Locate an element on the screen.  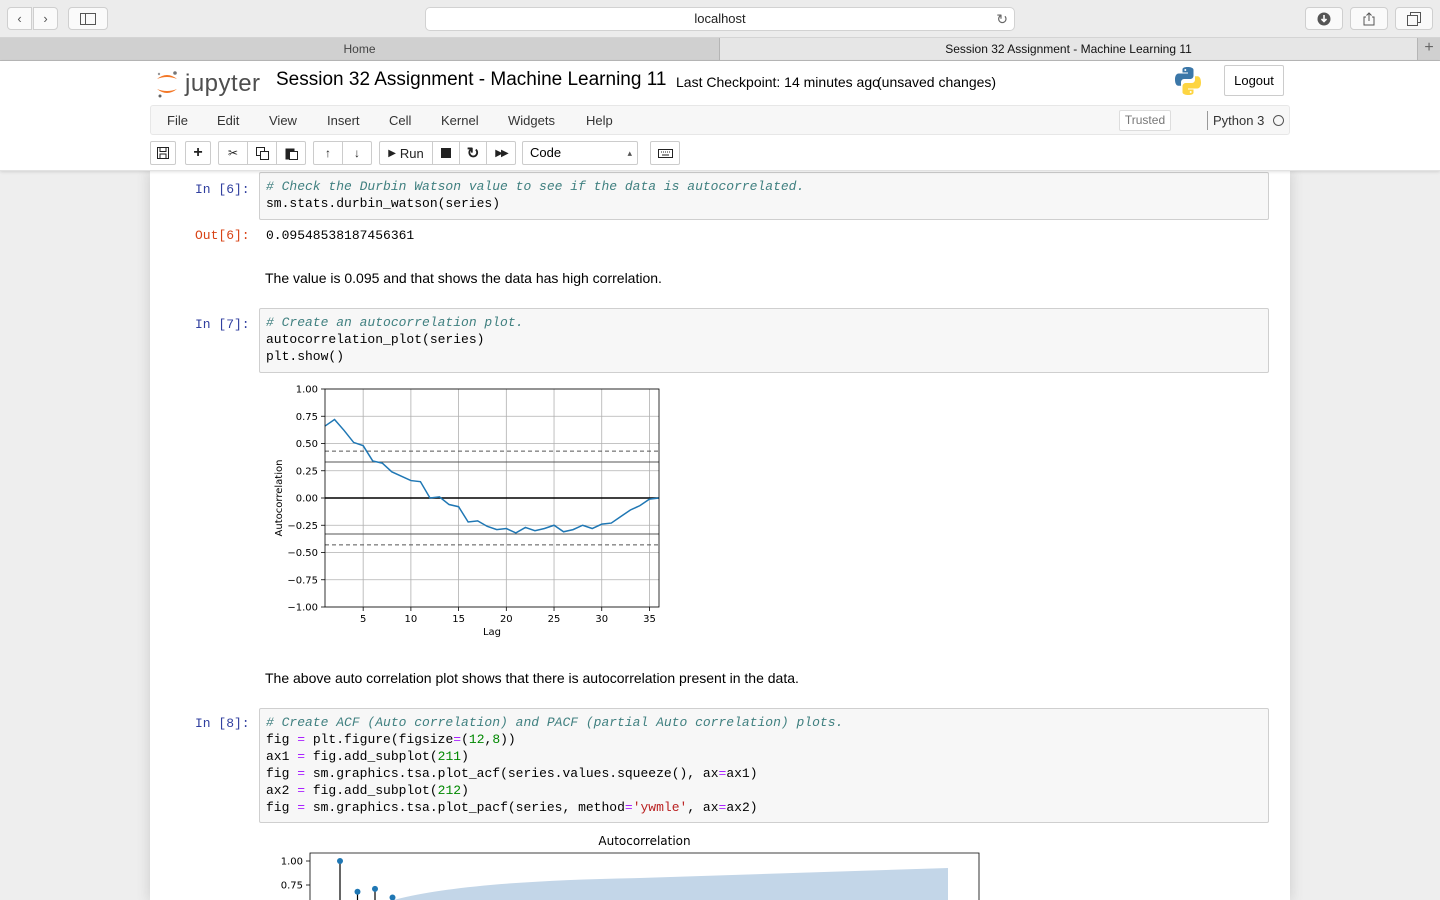
chevron-right-icon: › is located at coordinates (45, 18).